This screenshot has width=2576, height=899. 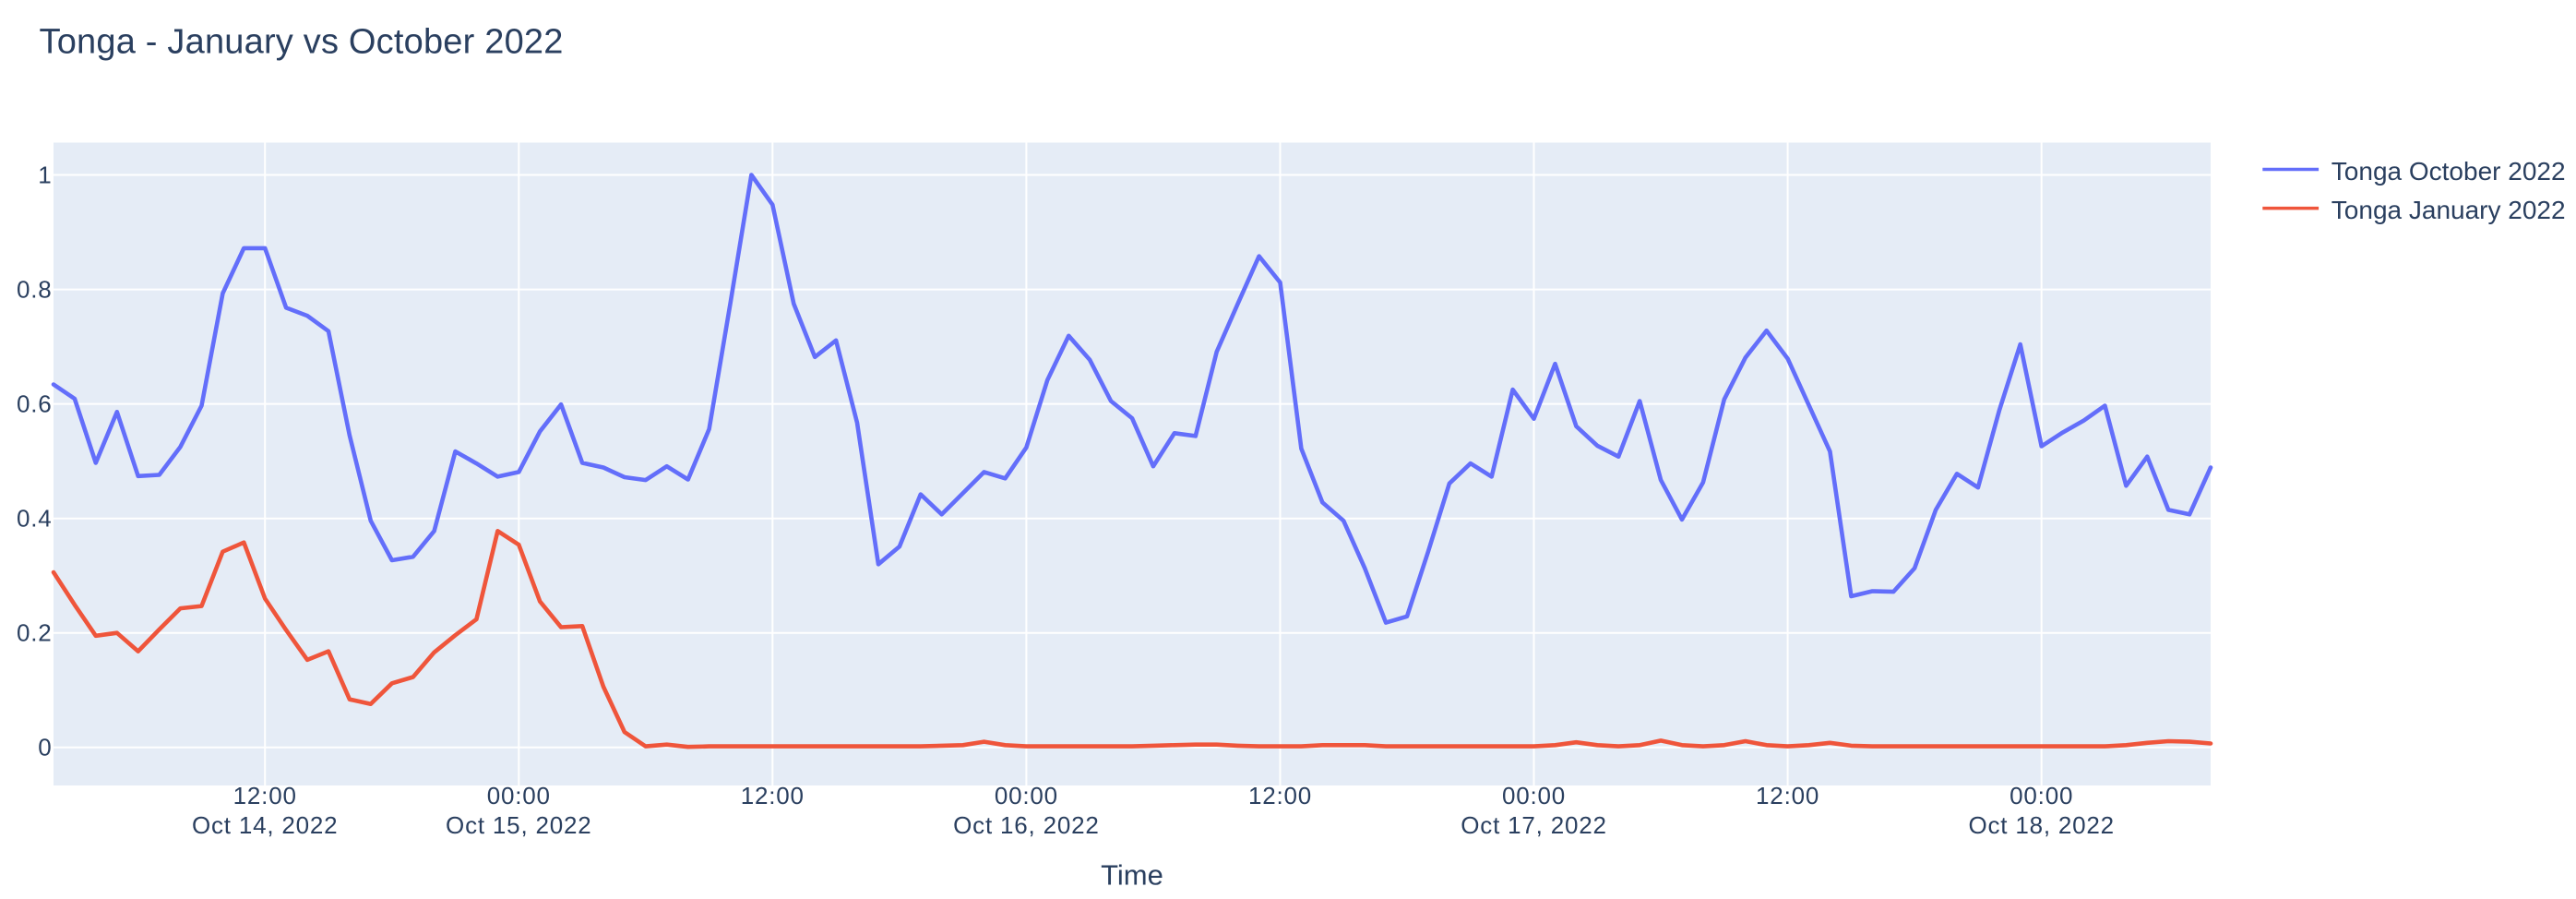 I want to click on svg-text: Oct 14, 2022, so click(x=265, y=825).